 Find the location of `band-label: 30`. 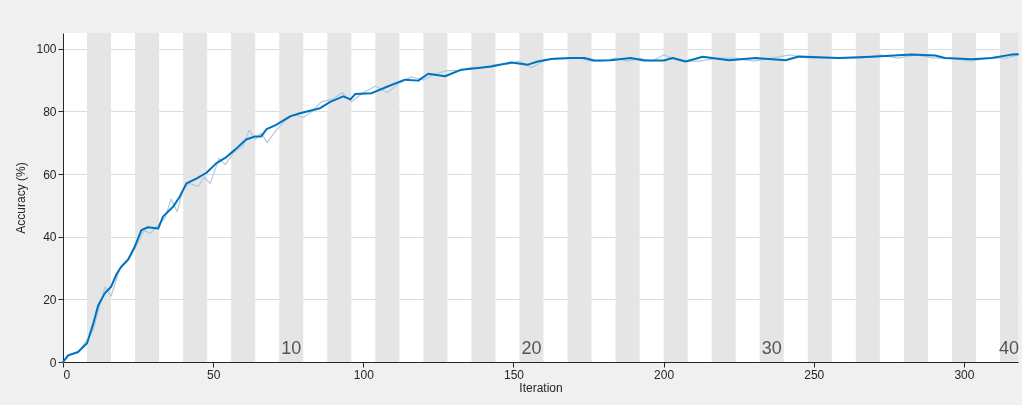

band-label: 30 is located at coordinates (771, 348).